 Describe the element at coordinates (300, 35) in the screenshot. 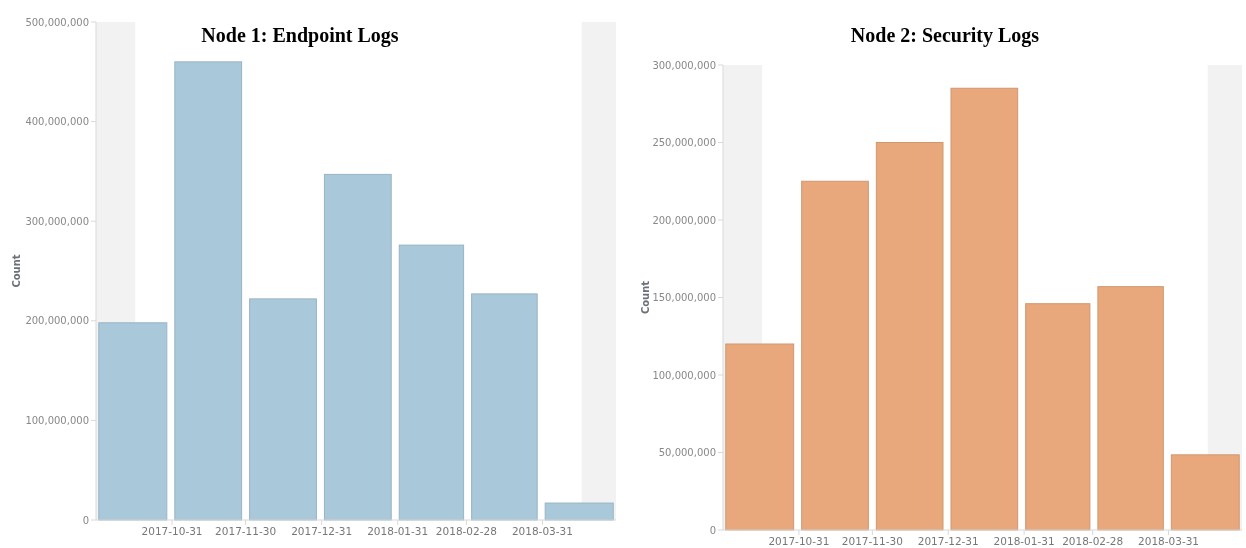

I see `chart-title: Node 1: Endpoint Logs` at that location.